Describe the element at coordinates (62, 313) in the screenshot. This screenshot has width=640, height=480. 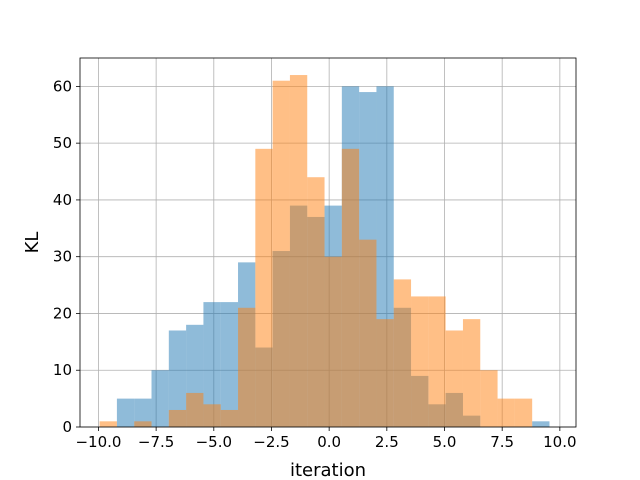
I see `y-tick-label: 20` at that location.